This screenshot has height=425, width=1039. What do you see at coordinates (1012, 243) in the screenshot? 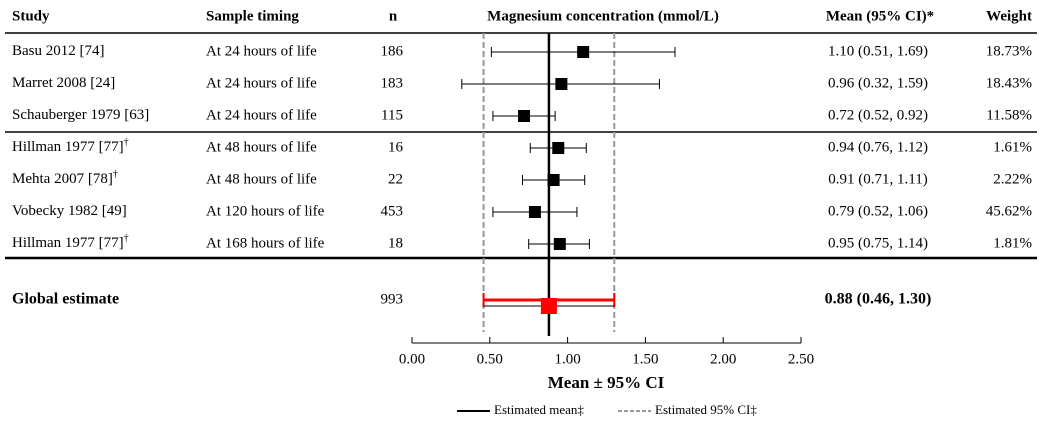
I see `weight: 1.81%` at bounding box center [1012, 243].